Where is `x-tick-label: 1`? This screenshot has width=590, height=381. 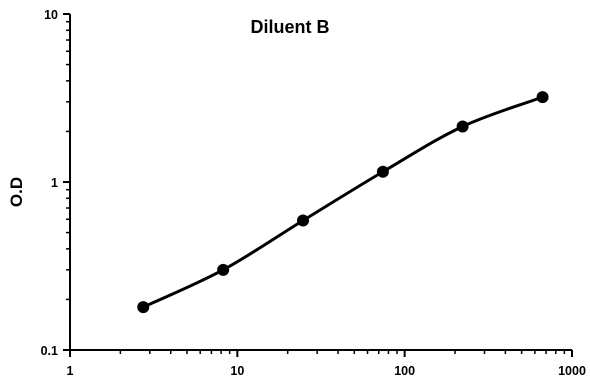
x-tick-label: 1 is located at coordinates (70, 371).